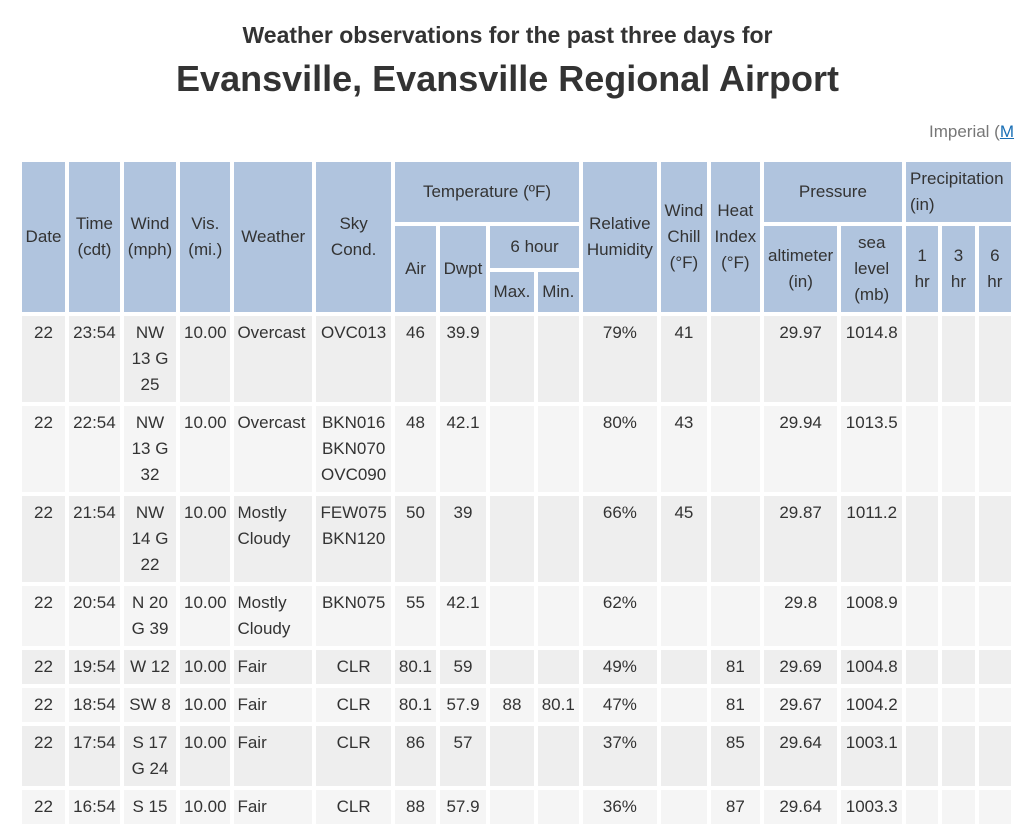 This screenshot has width=1015, height=828. I want to click on cell-chill: 41, so click(683, 359).